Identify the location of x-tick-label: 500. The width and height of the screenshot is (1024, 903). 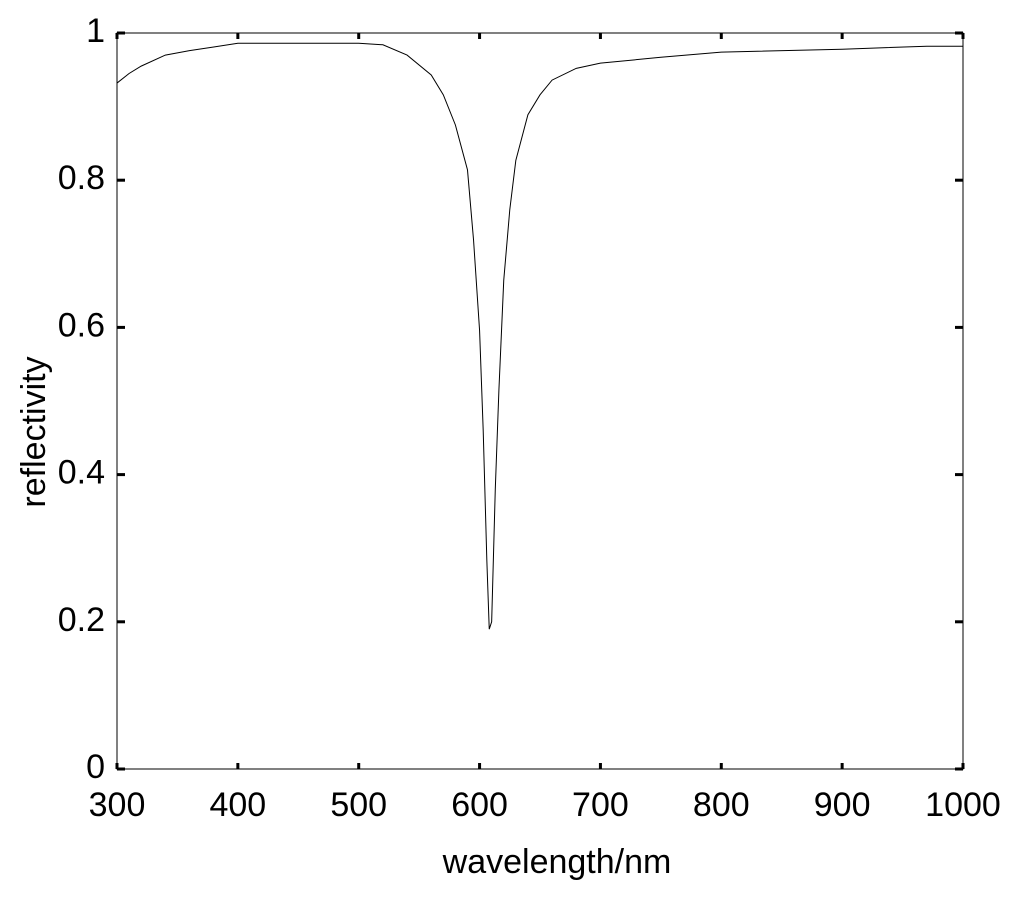
(358, 805).